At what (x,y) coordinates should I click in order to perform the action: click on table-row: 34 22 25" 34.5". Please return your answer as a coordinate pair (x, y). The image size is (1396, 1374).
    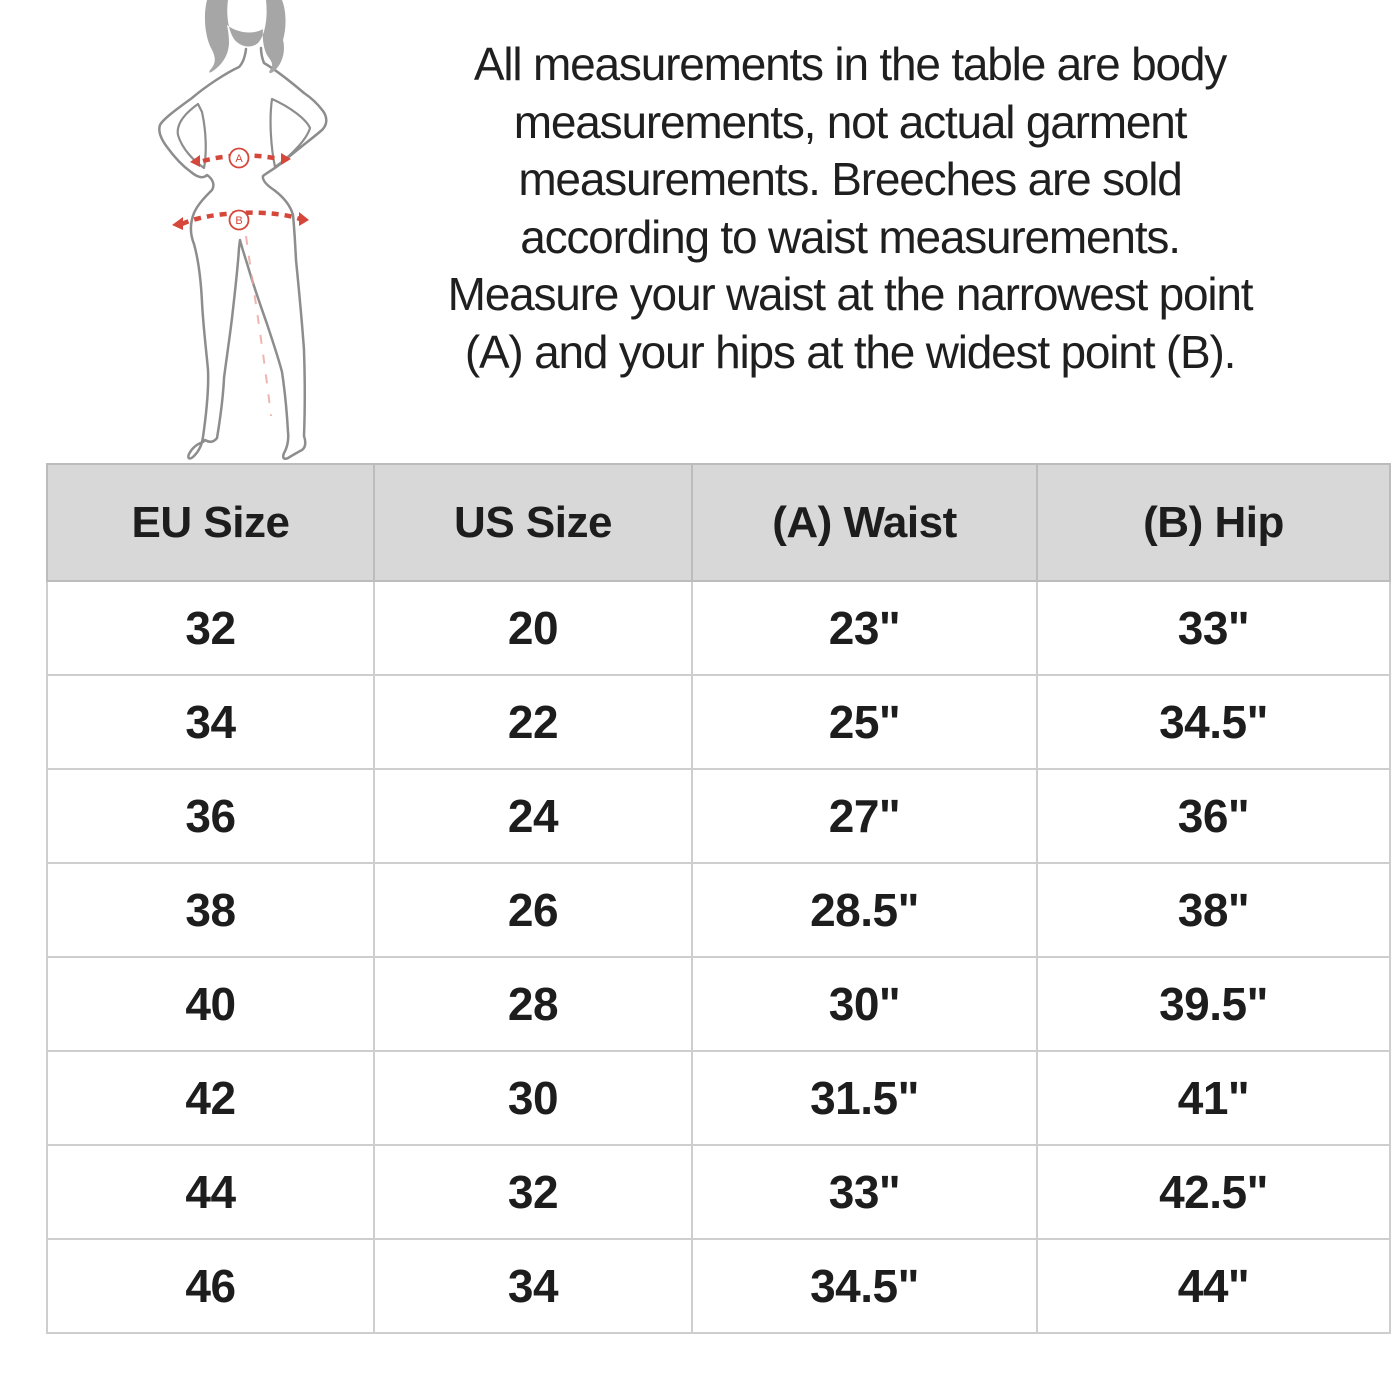
    Looking at the image, I should click on (718, 722).